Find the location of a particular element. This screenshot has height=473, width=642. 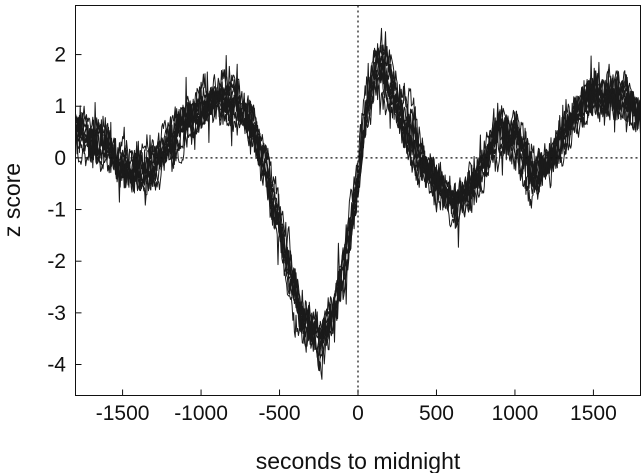

x-tick-label: 1000 is located at coordinates (515, 413).